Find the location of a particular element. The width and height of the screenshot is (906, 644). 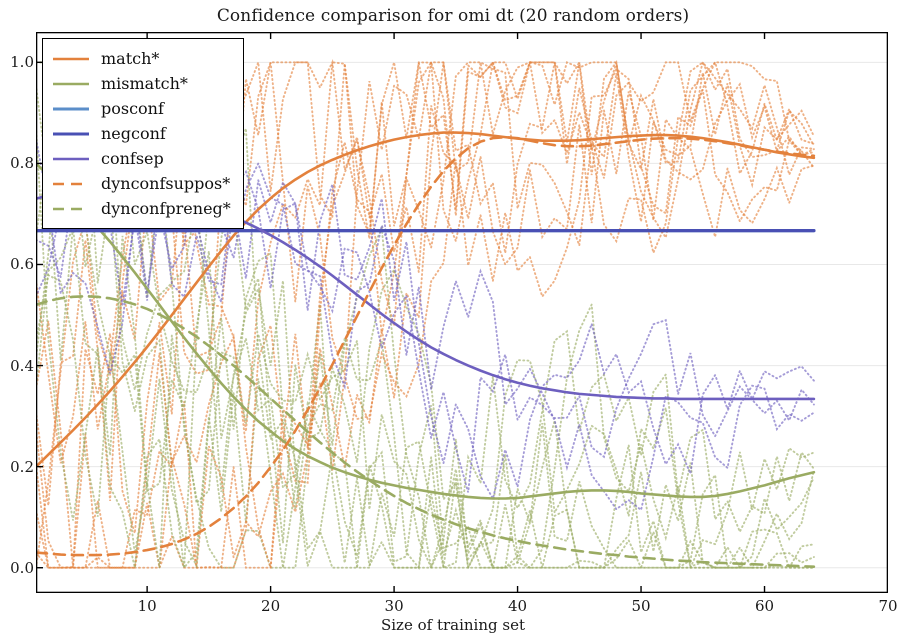

x-tick-label: 20 is located at coordinates (271, 606).